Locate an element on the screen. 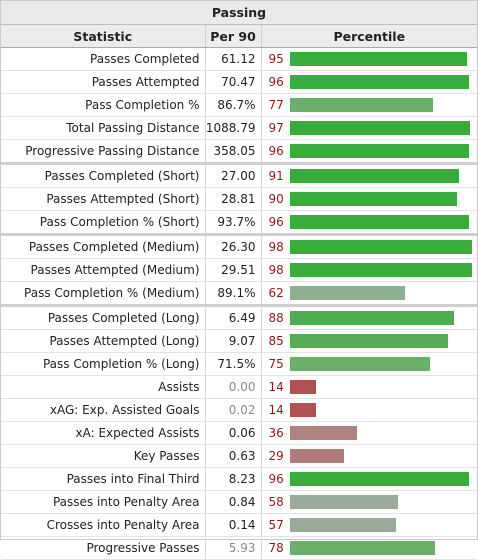  percentile-cell: 91 is located at coordinates (369, 175).